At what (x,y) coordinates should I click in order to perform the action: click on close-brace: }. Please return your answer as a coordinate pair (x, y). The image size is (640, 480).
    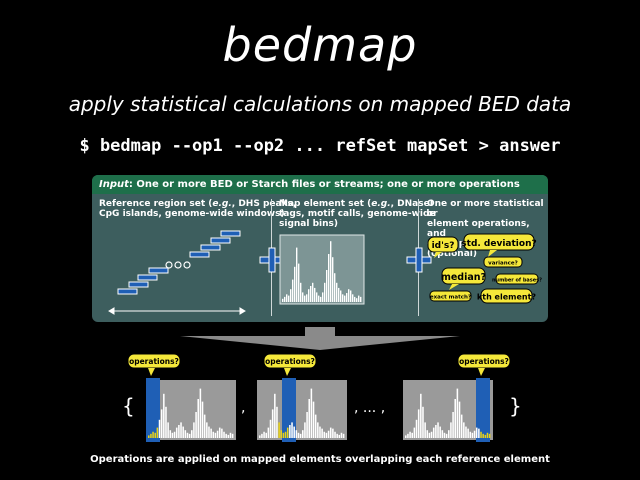
    Looking at the image, I should click on (515, 406).